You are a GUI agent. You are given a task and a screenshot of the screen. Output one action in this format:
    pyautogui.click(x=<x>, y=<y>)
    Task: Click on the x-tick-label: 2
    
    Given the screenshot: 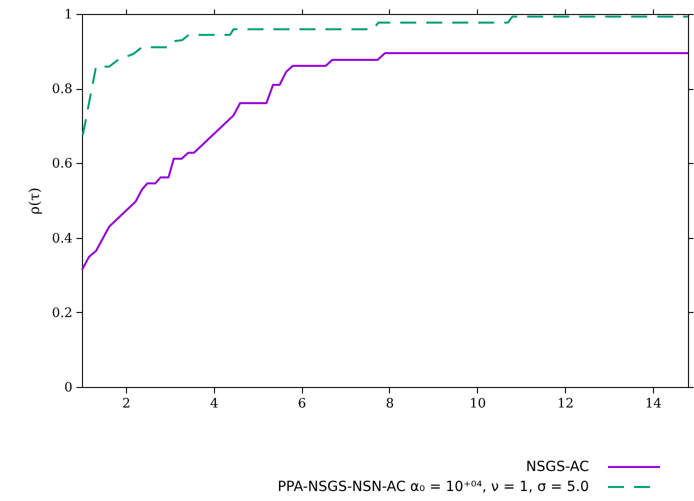 What is the action you would take?
    pyautogui.click(x=126, y=404)
    